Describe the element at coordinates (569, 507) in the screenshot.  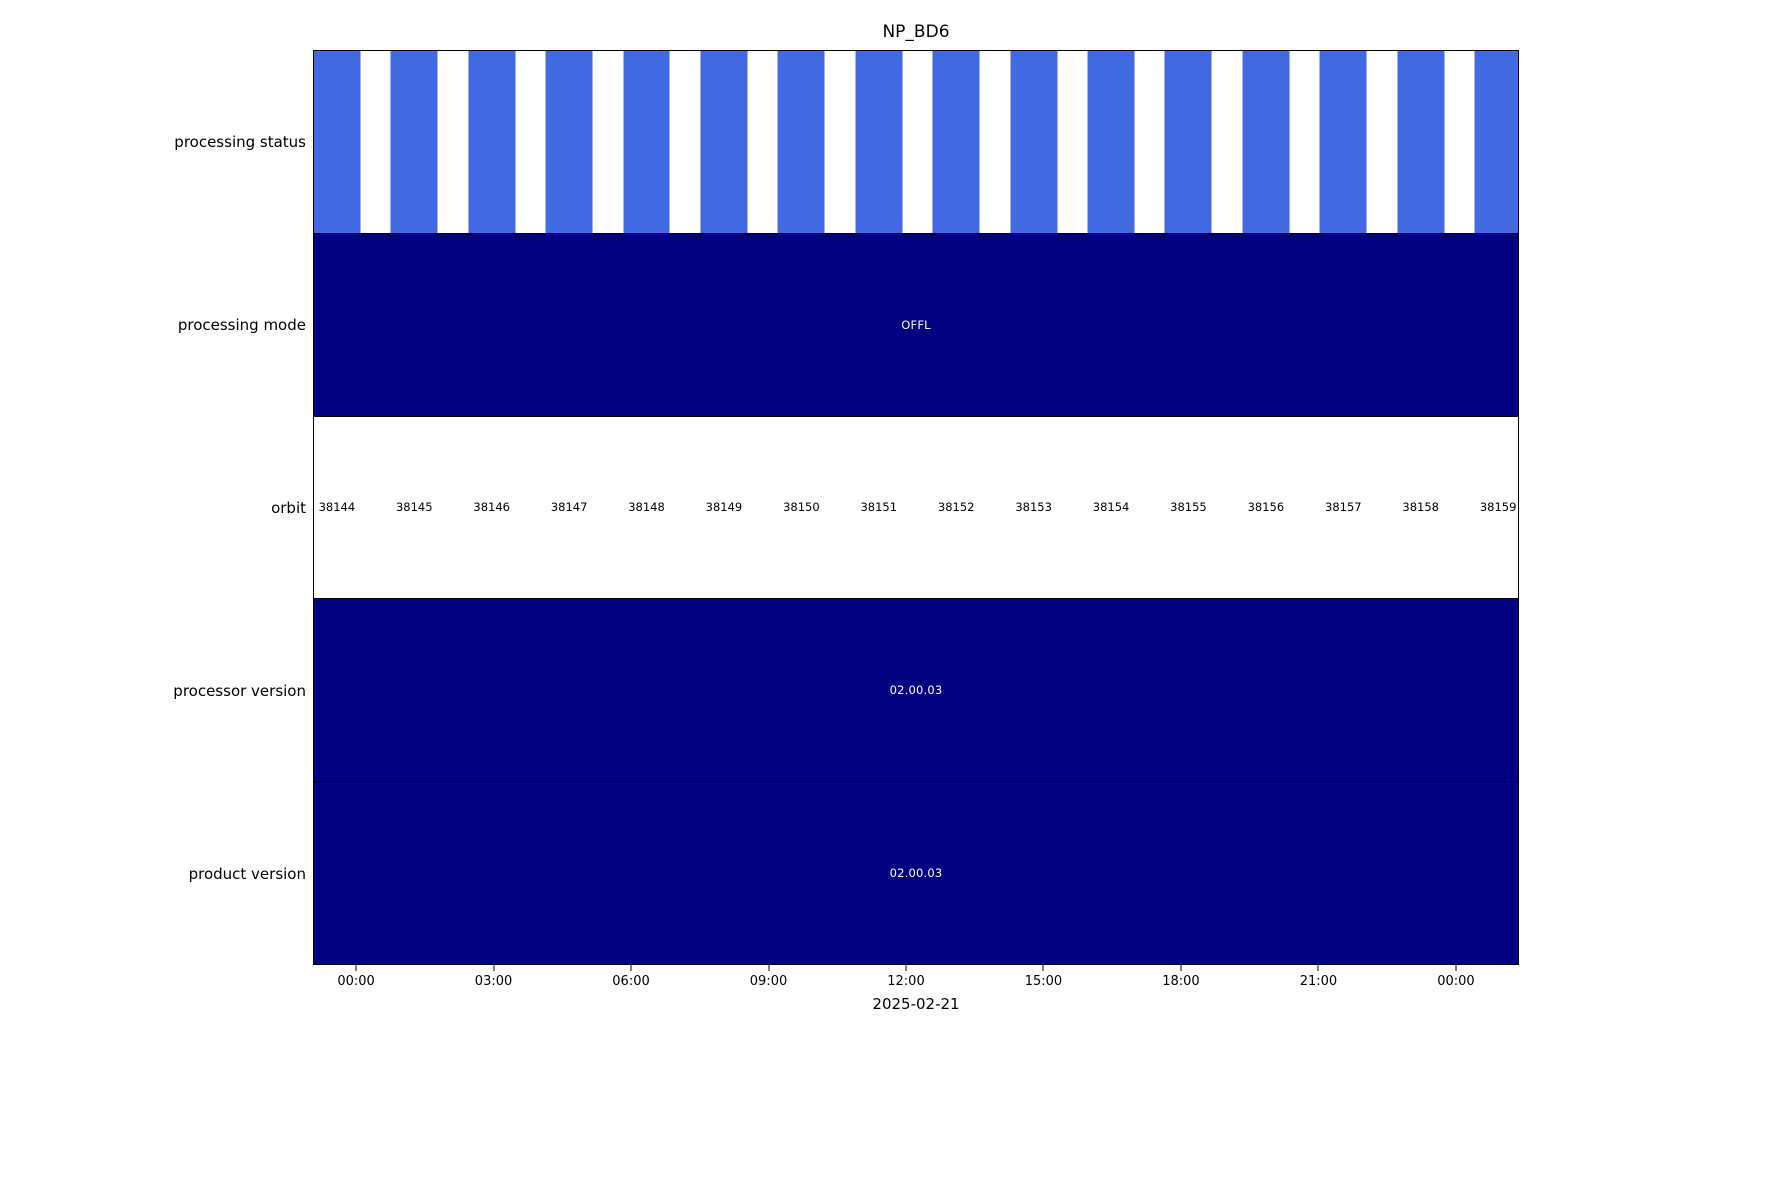
I see `orbit-number: 38147` at that location.